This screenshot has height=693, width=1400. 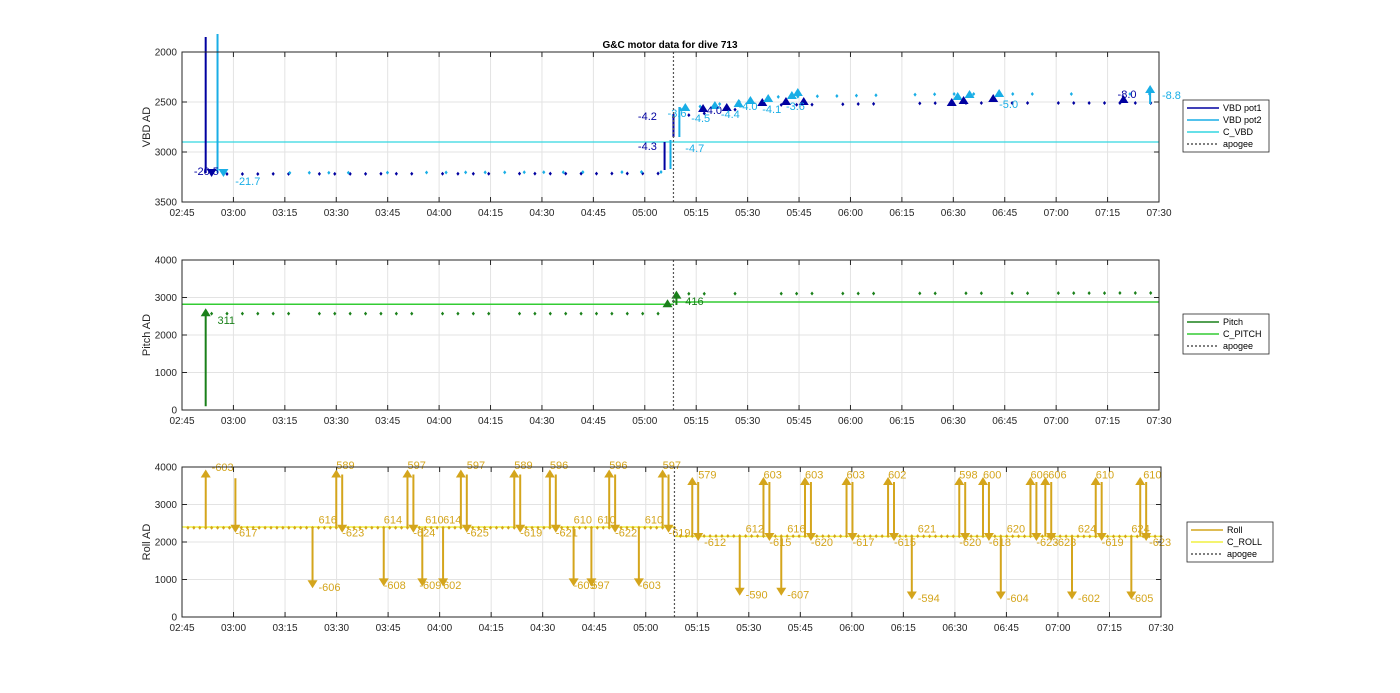 I want to click on x-tick-label: 06:45, so click(x=1004, y=213).